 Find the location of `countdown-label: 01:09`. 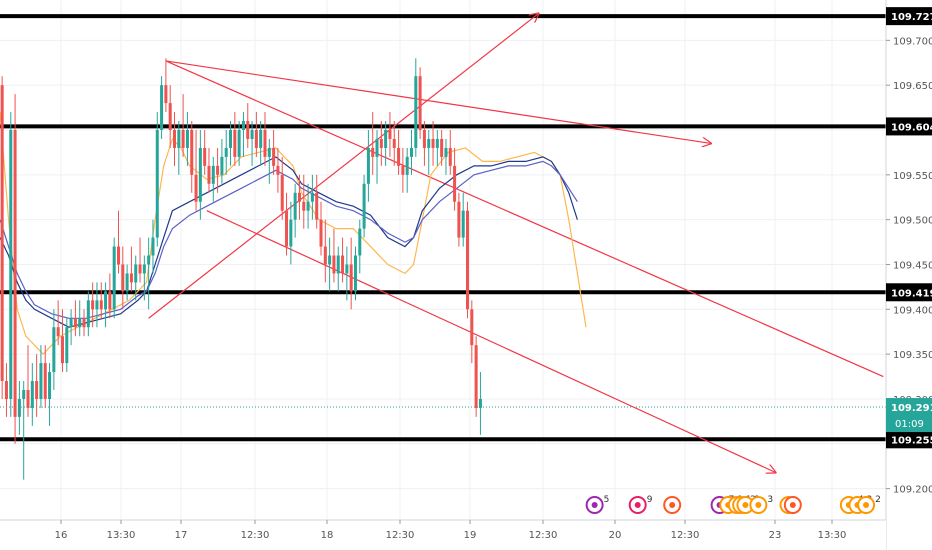

countdown-label: 01:09 is located at coordinates (909, 424).